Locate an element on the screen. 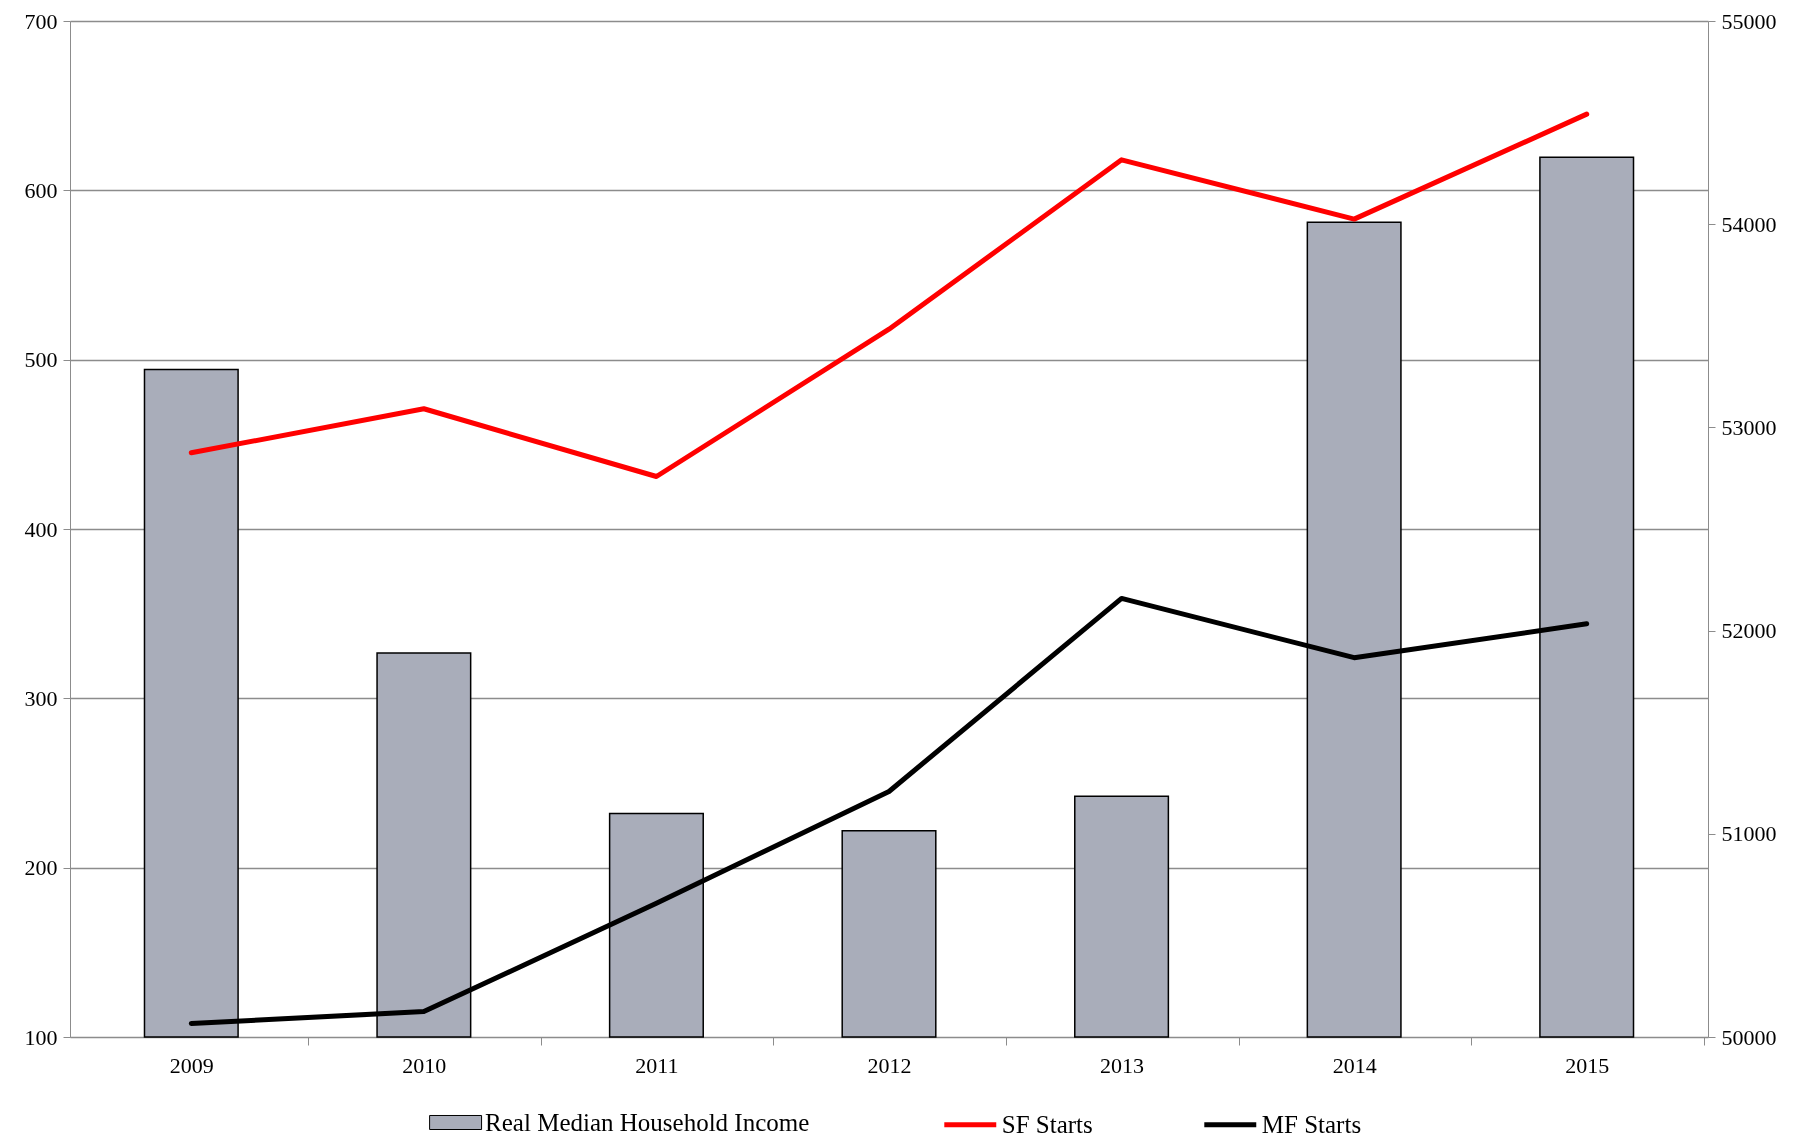  legend-label: MF Starts is located at coordinates (1311, 1122).